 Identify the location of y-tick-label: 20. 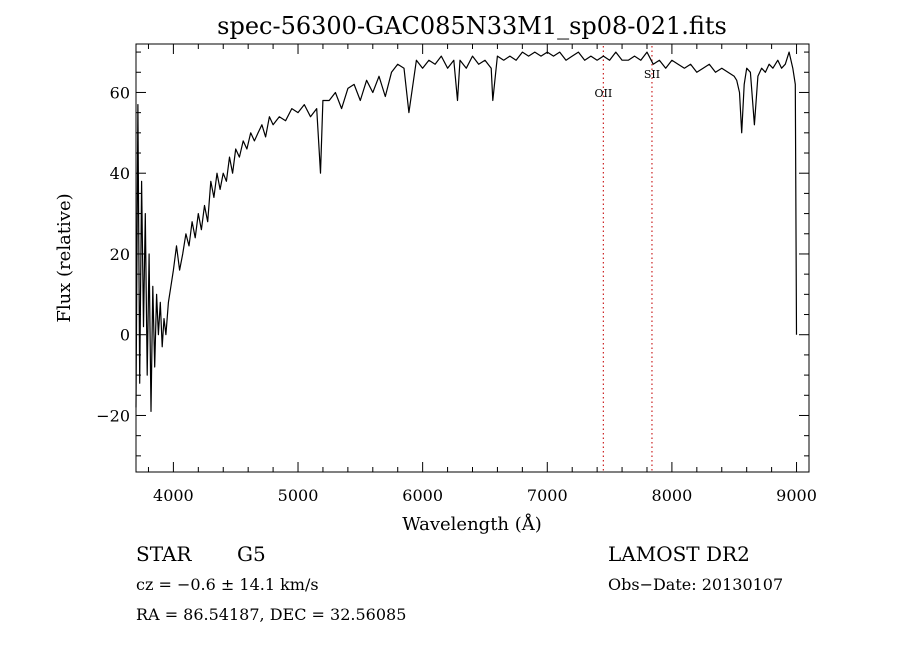
(120, 254).